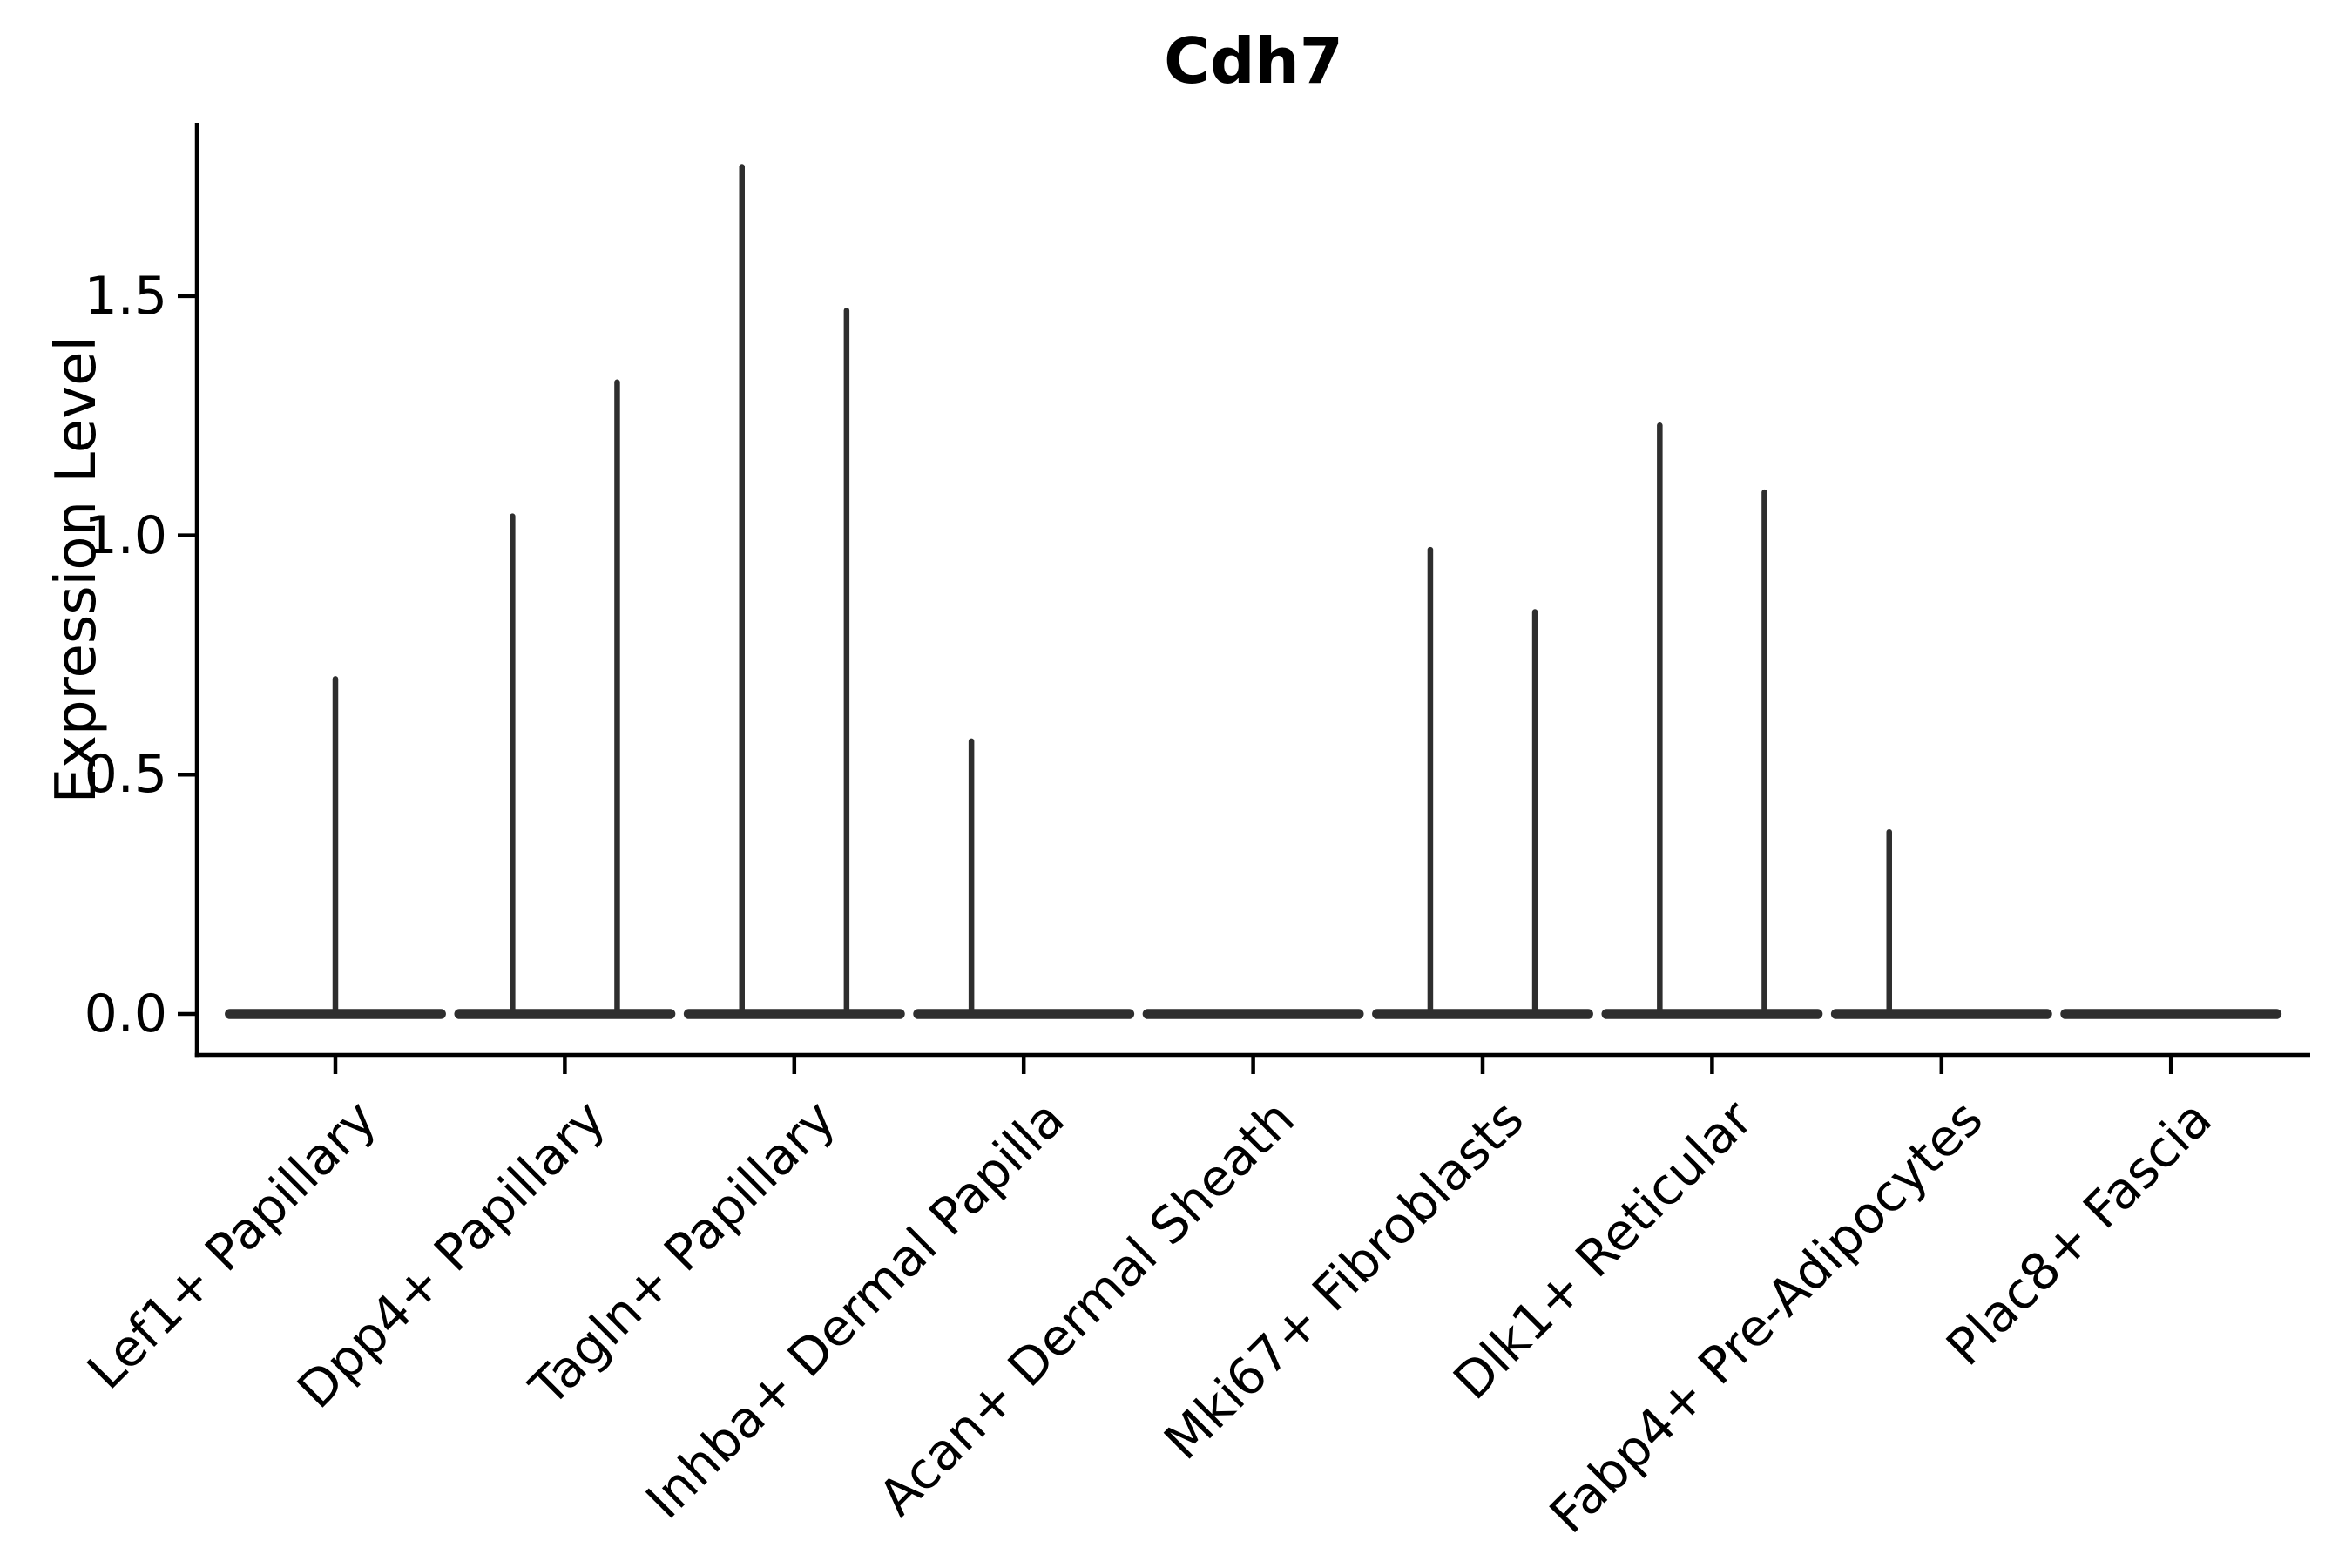 The height and width of the screenshot is (1568, 2352). I want to click on y-tick-label: 0.0, so click(125, 1014).